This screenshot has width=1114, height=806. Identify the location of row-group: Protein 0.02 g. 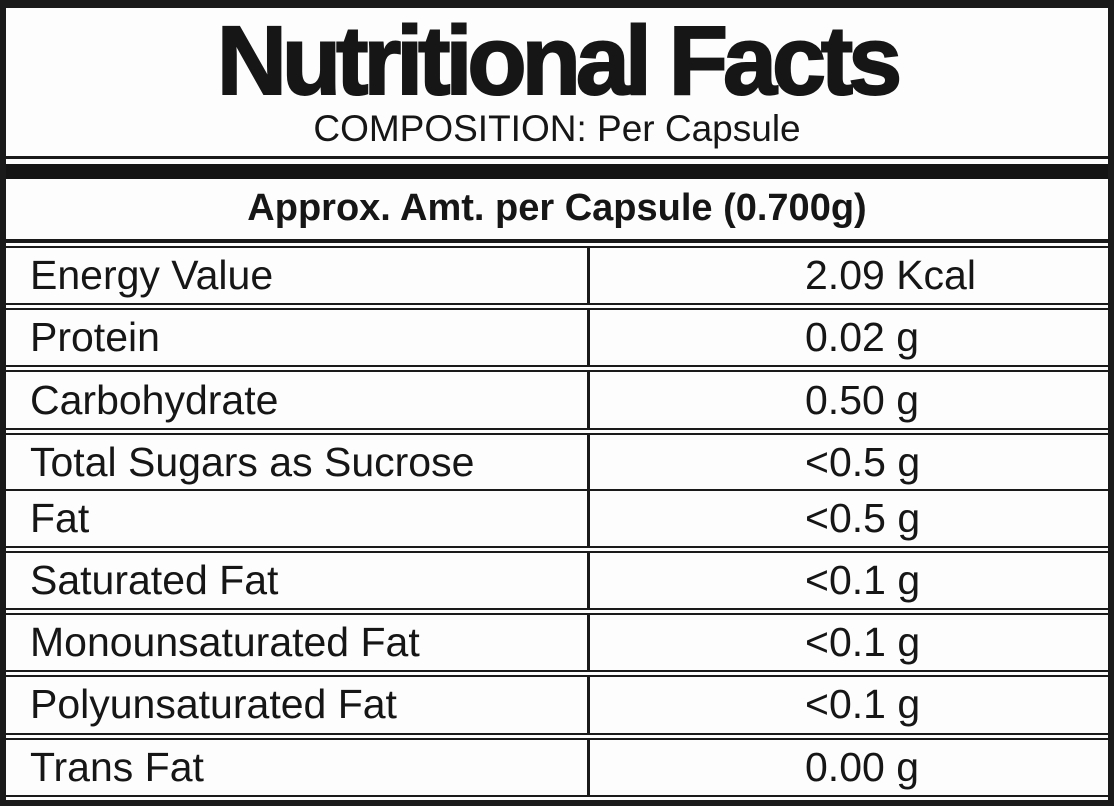
(557, 338).